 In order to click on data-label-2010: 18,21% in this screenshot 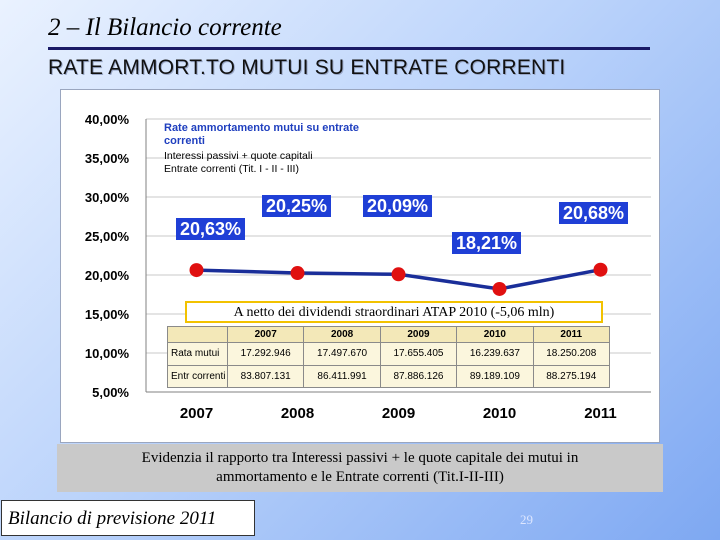, I will do `click(487, 243)`.